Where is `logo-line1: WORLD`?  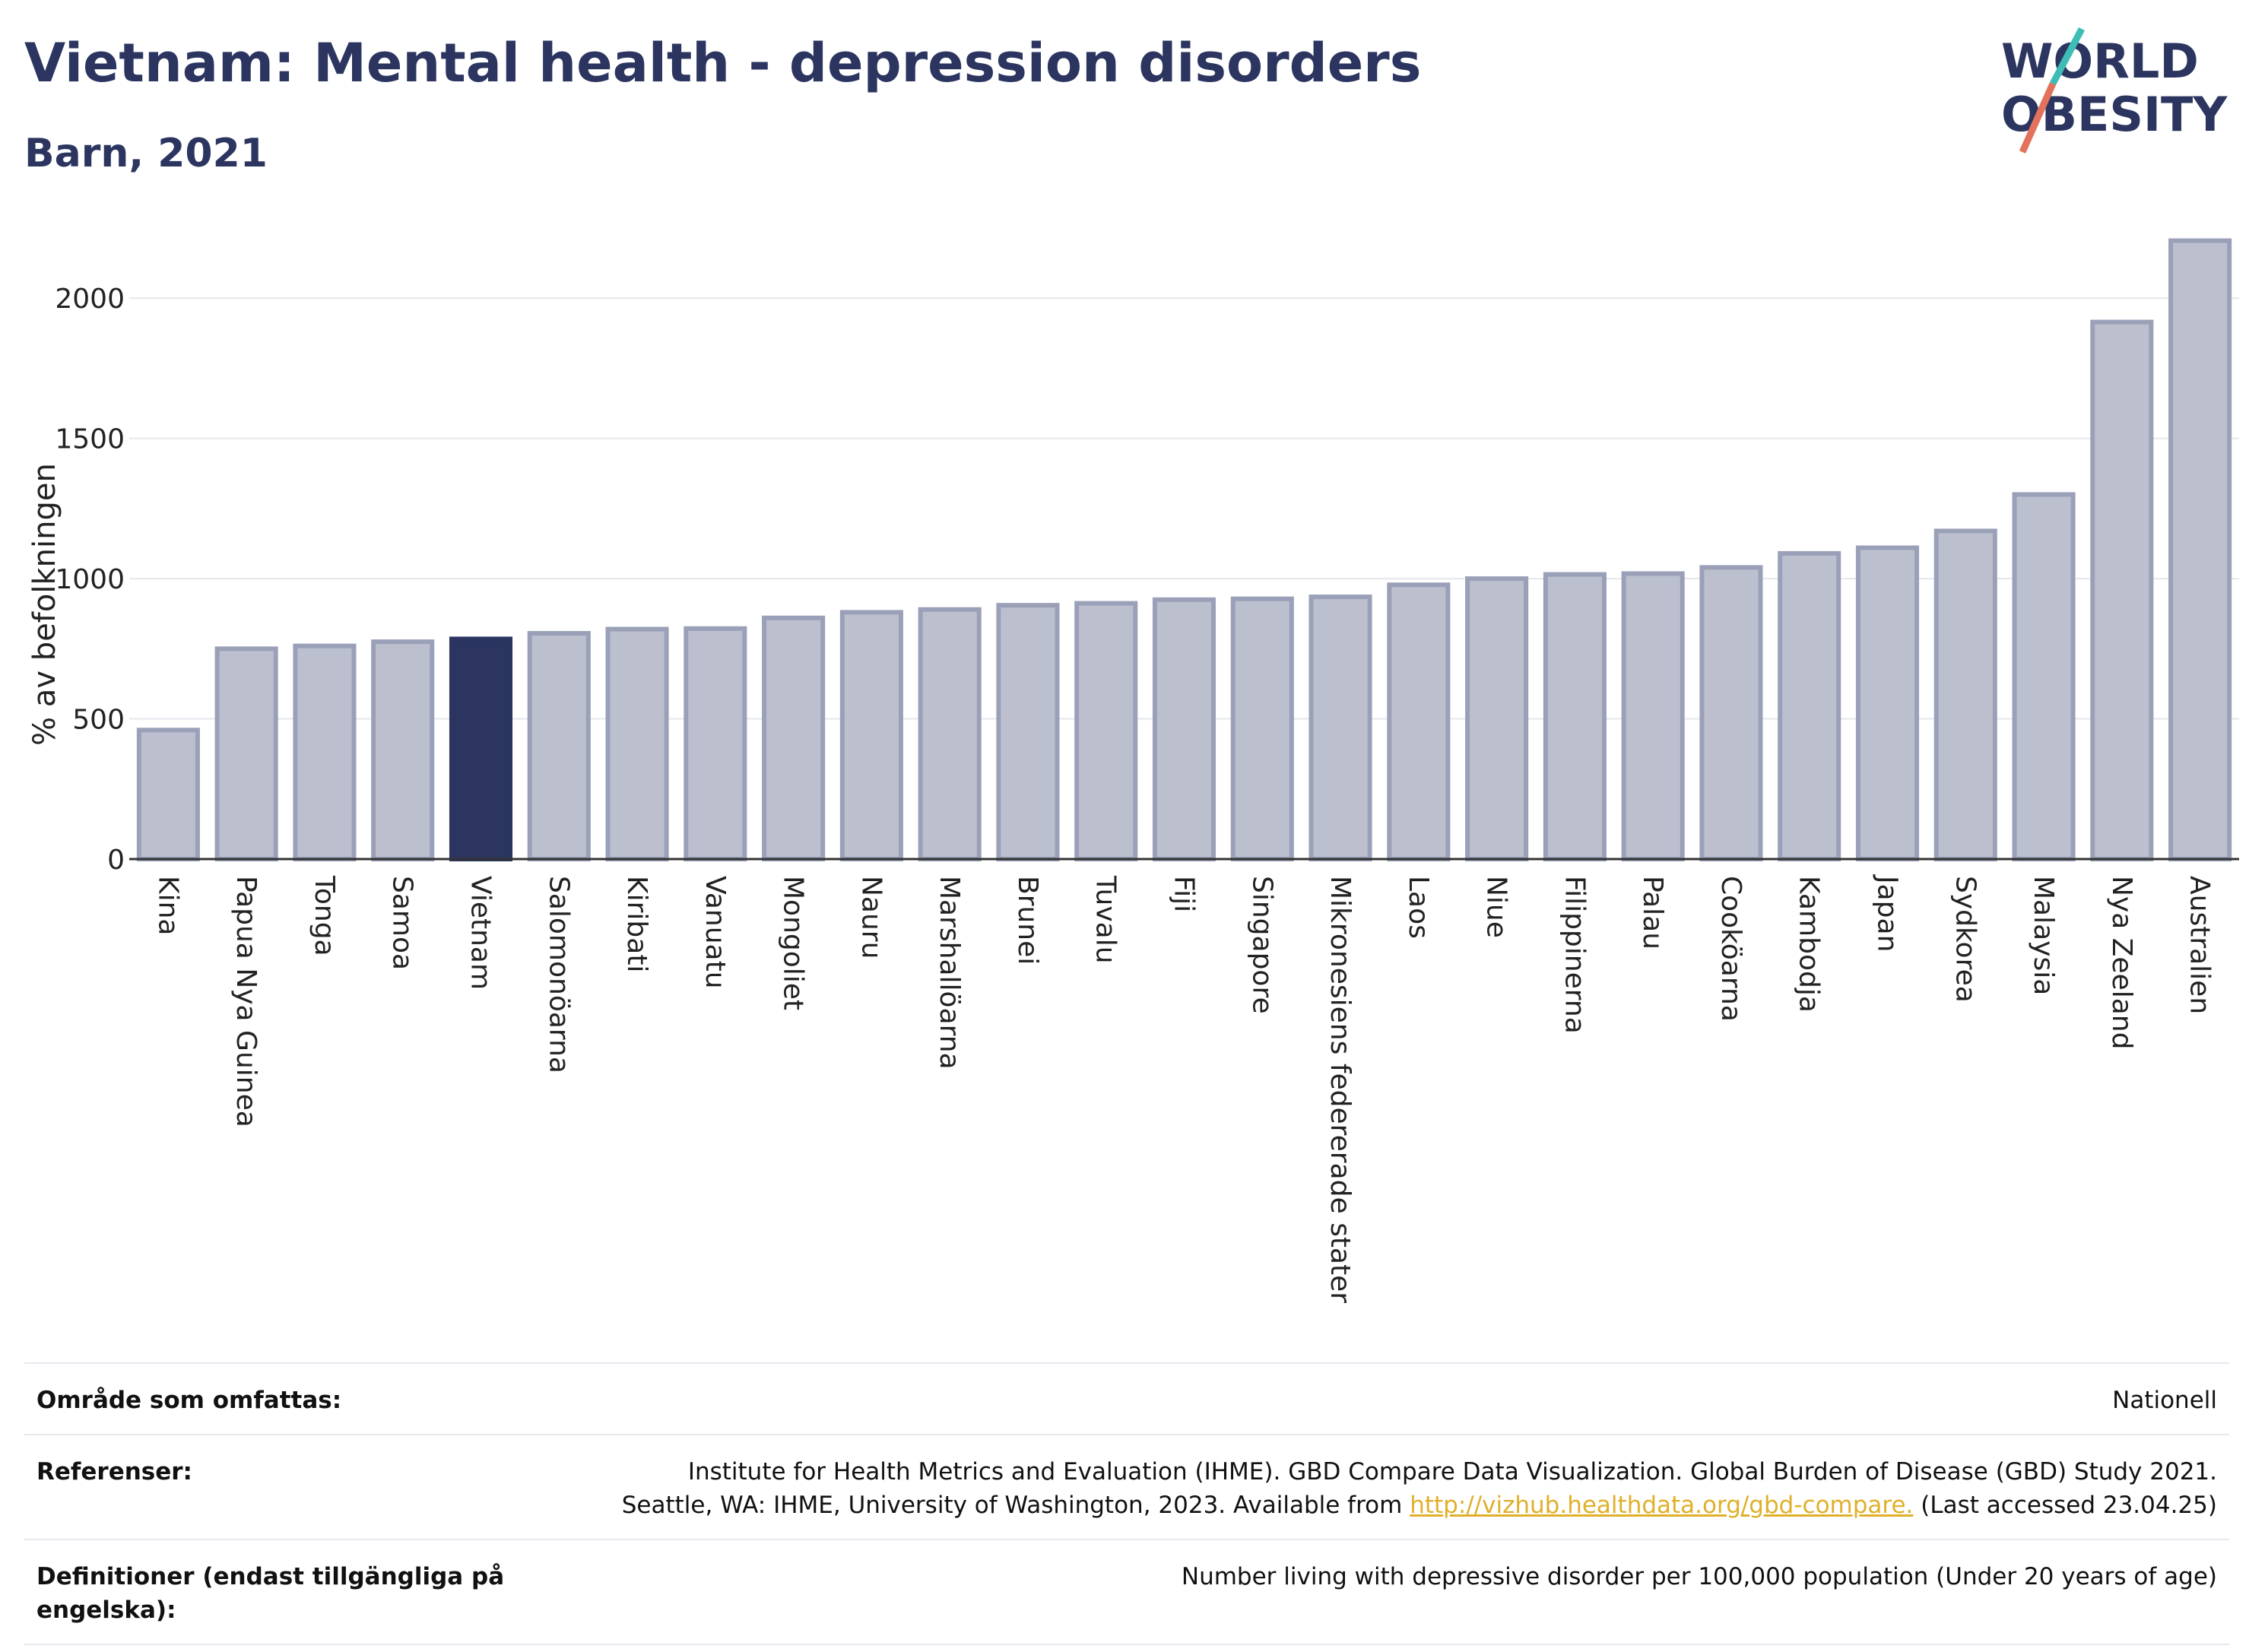 logo-line1: WORLD is located at coordinates (2100, 61).